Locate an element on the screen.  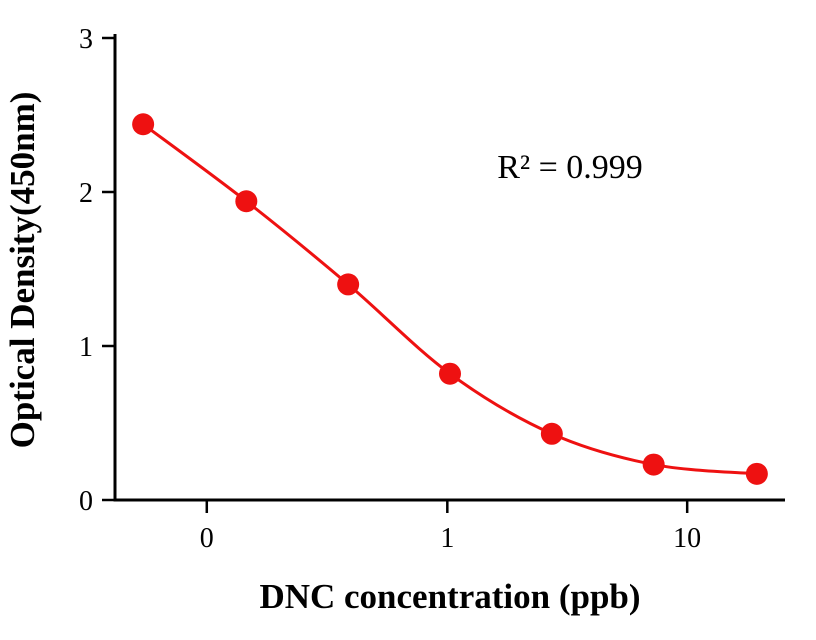
x-axis-title: DNC concentration (ppb) is located at coordinates (449, 596).